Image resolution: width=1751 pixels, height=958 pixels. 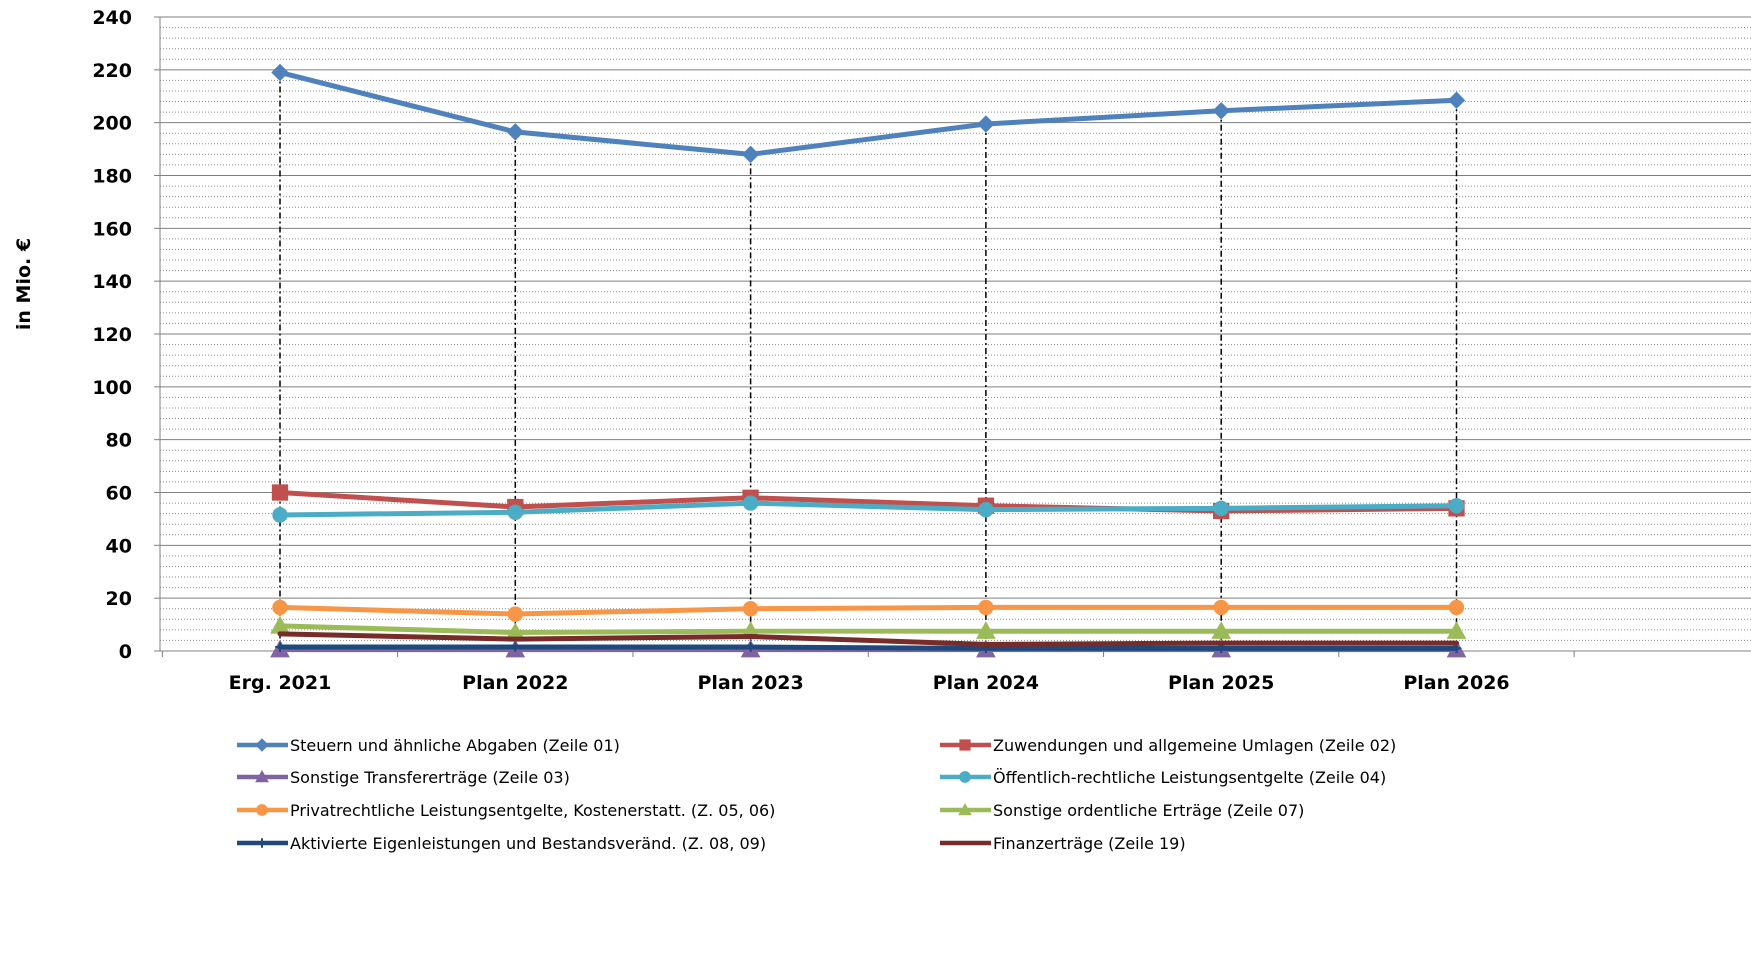 I want to click on y-tick-label: 160, so click(x=112, y=229).